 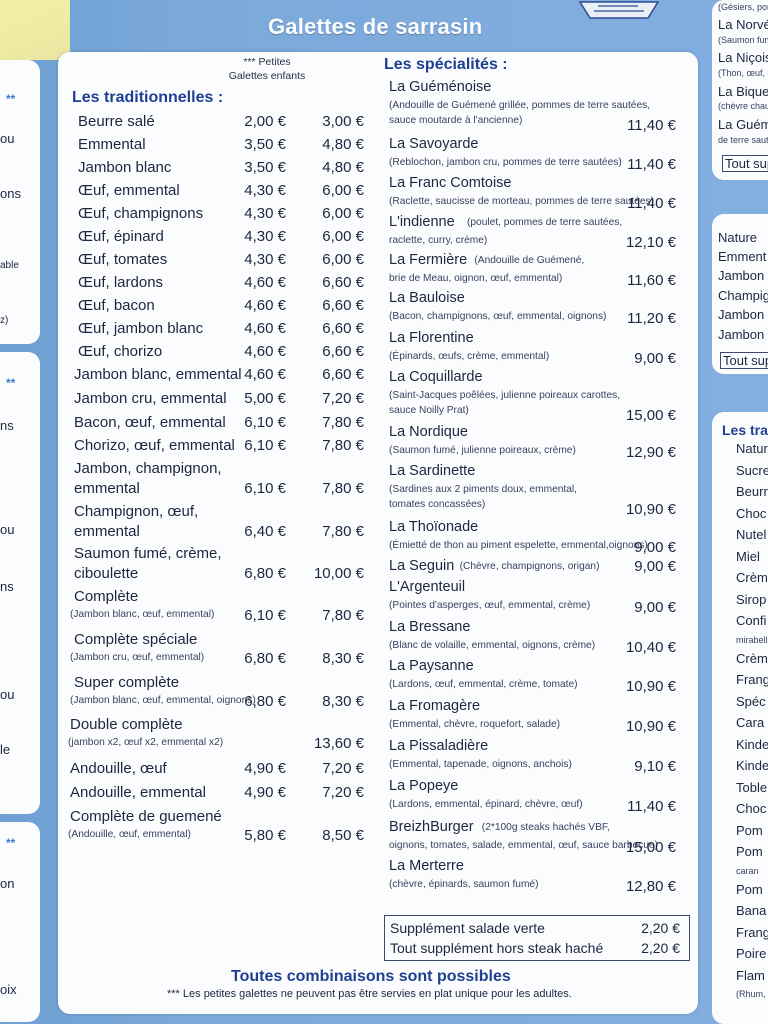 What do you see at coordinates (752, 932) in the screenshot?
I see `right-bottom-fragment: Frang` at bounding box center [752, 932].